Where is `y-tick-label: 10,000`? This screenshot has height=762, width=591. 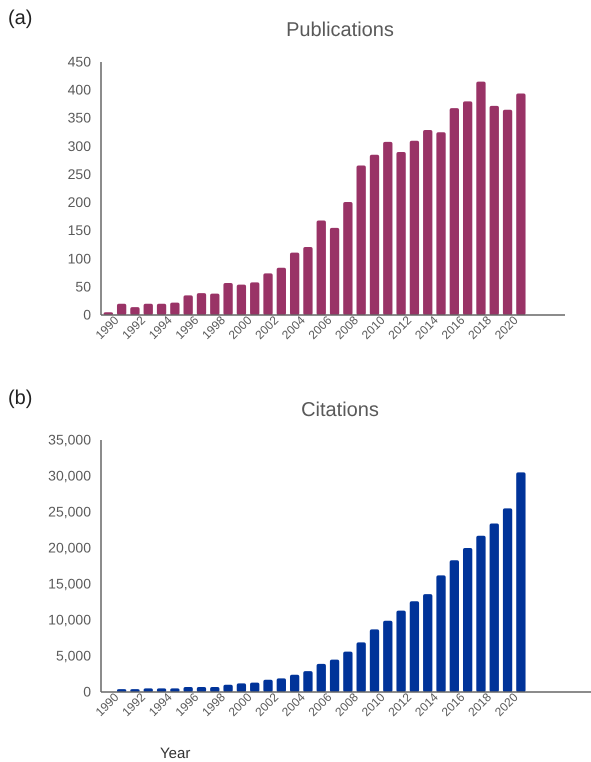 y-tick-label: 10,000 is located at coordinates (70, 619).